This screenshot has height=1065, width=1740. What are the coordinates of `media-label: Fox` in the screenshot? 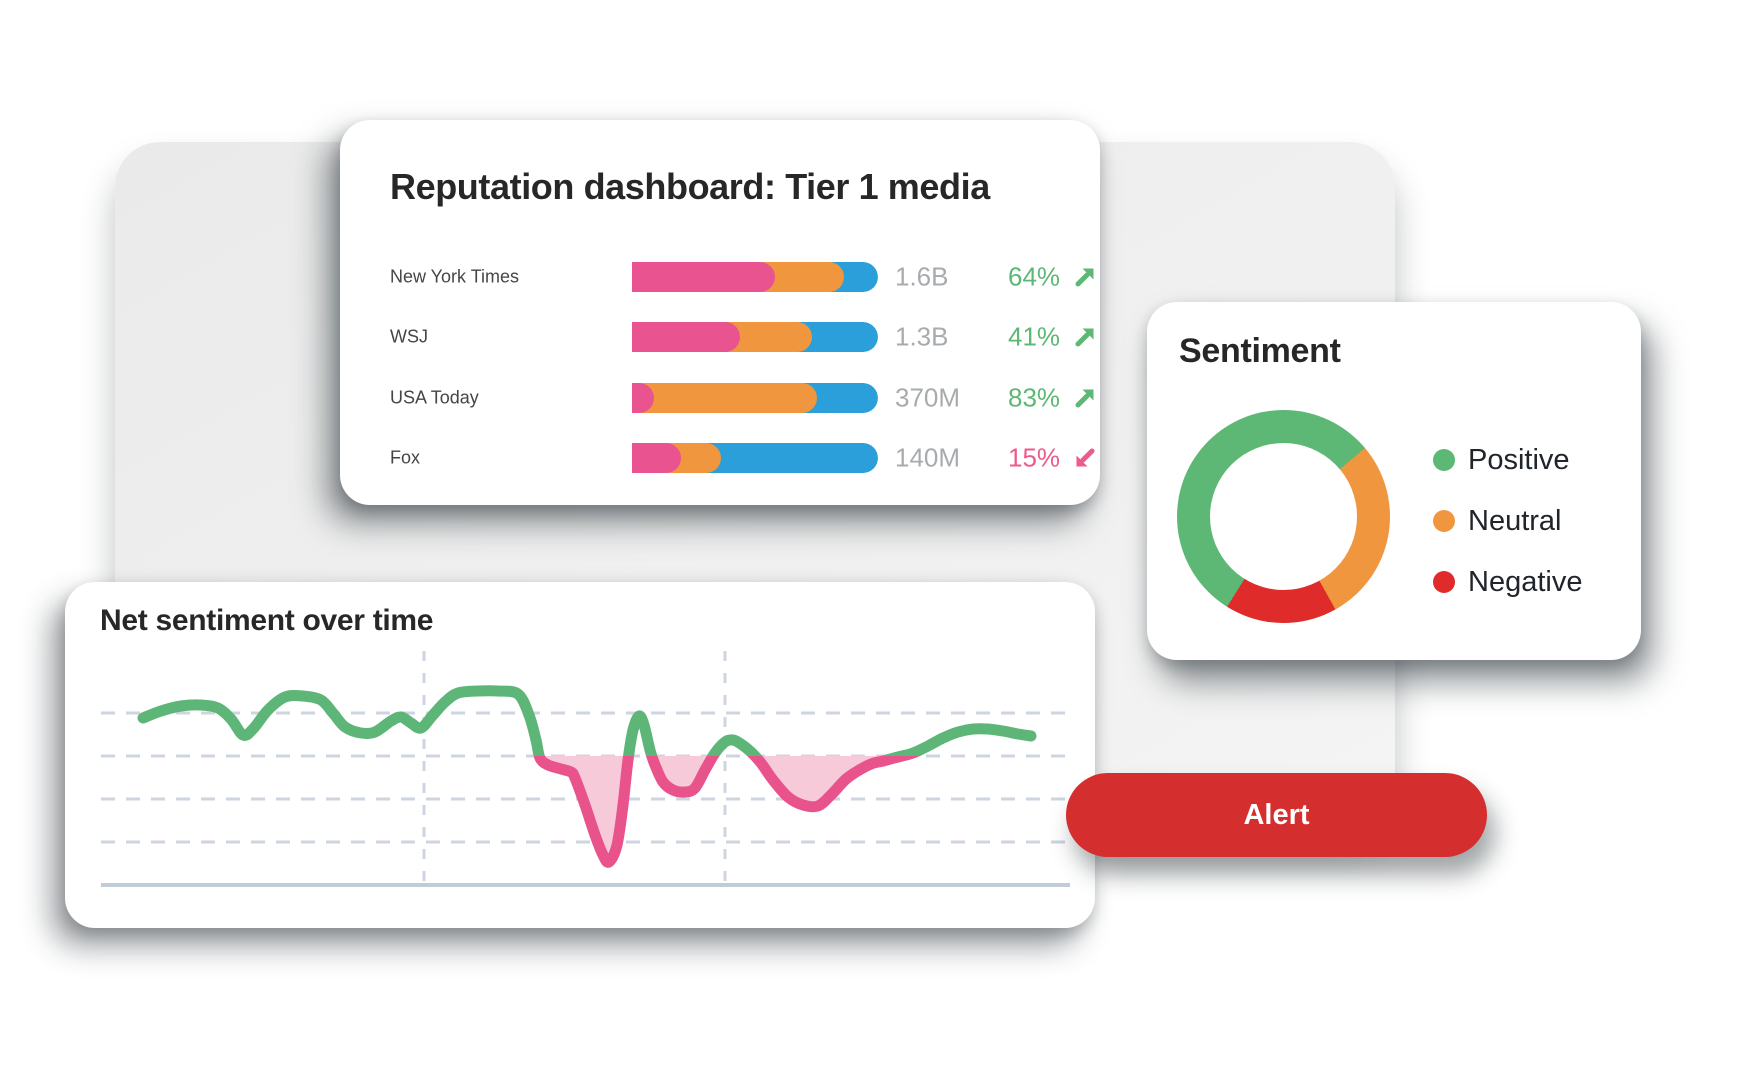 It's located at (405, 457).